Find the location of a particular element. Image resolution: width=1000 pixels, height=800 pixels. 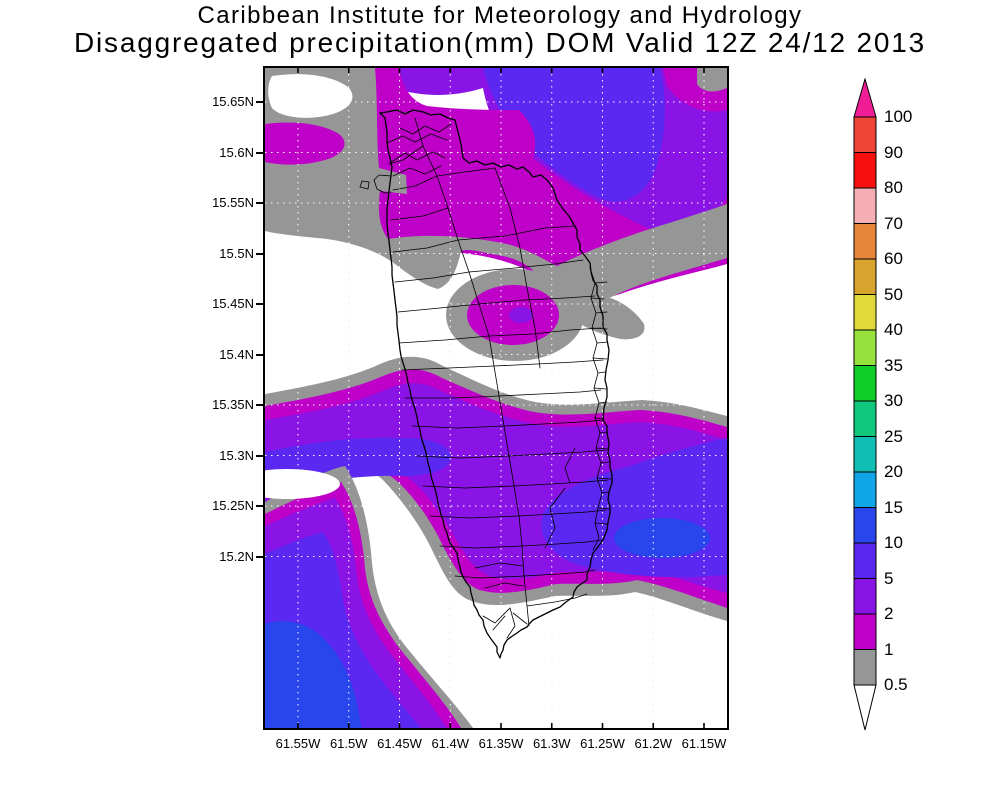

colorbar-tick-label: 60 is located at coordinates (893, 258).